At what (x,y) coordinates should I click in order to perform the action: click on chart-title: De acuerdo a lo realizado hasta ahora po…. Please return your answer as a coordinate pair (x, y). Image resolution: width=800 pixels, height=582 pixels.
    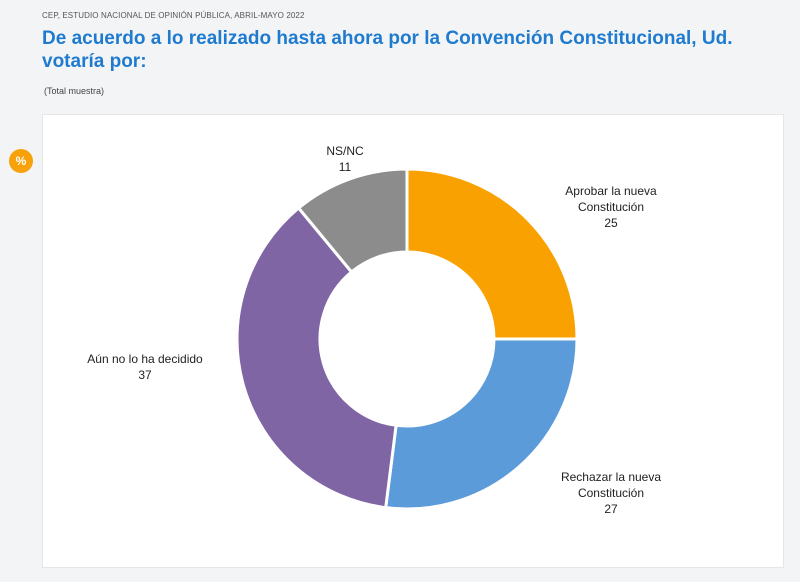
    Looking at the image, I should click on (387, 50).